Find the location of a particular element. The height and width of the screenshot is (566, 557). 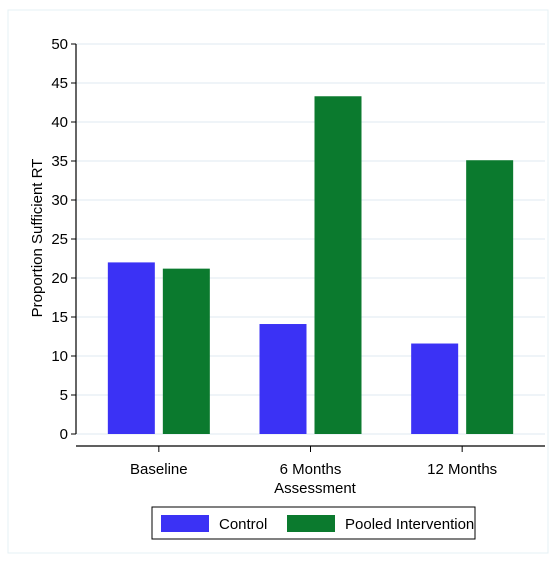

y-axis-ticks: 0 5 10 15 20 25 30 35 40 45 50 is located at coordinates (63, 239).